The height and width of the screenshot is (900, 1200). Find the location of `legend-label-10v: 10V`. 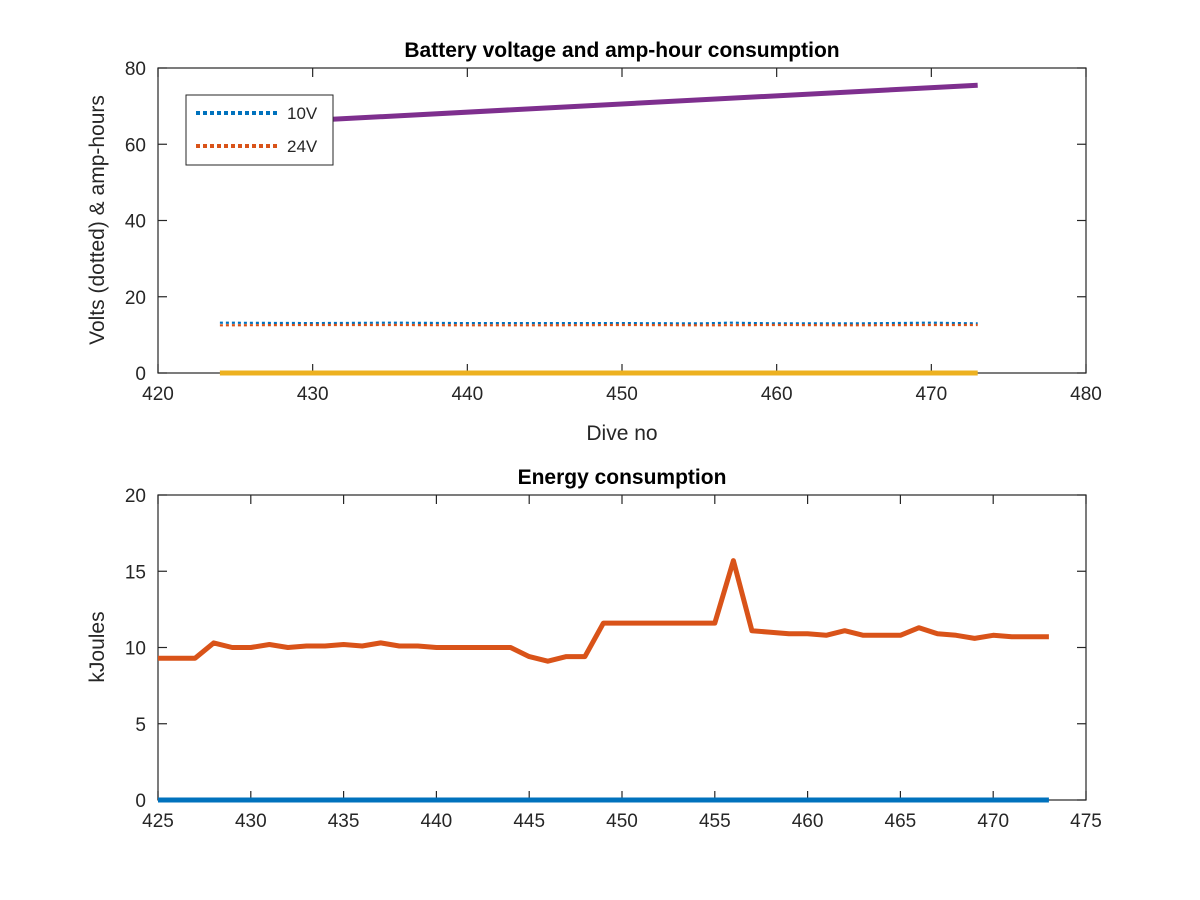

legend-label-10v: 10V is located at coordinates (302, 113).